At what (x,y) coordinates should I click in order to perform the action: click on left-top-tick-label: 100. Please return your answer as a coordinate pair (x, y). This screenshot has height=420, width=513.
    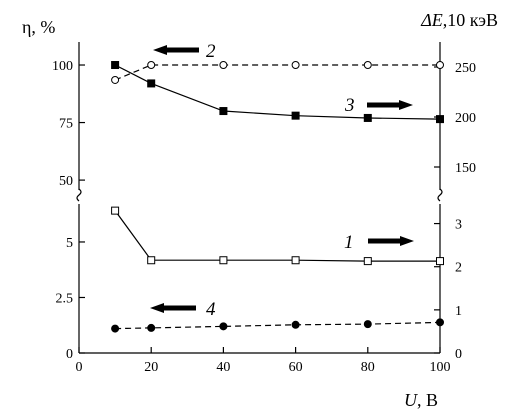
    Looking at the image, I should click on (62, 66).